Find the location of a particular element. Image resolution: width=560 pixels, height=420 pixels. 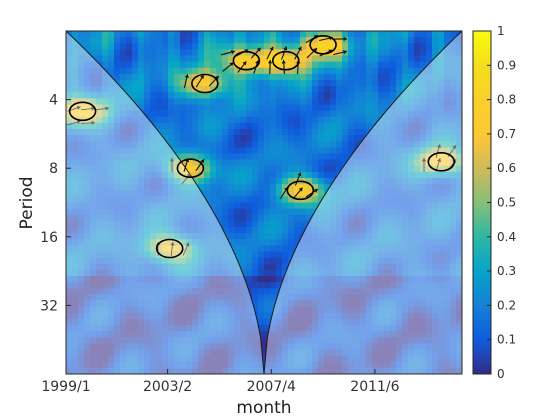

x-tick-label: 1999/1 is located at coordinates (65, 387).